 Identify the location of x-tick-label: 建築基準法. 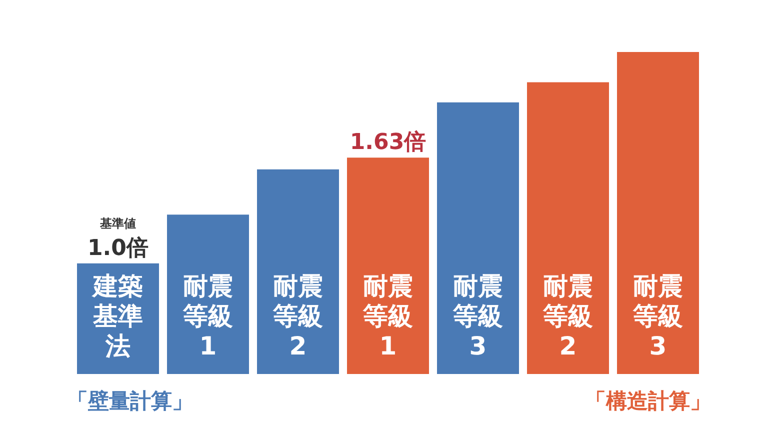
(117, 316).